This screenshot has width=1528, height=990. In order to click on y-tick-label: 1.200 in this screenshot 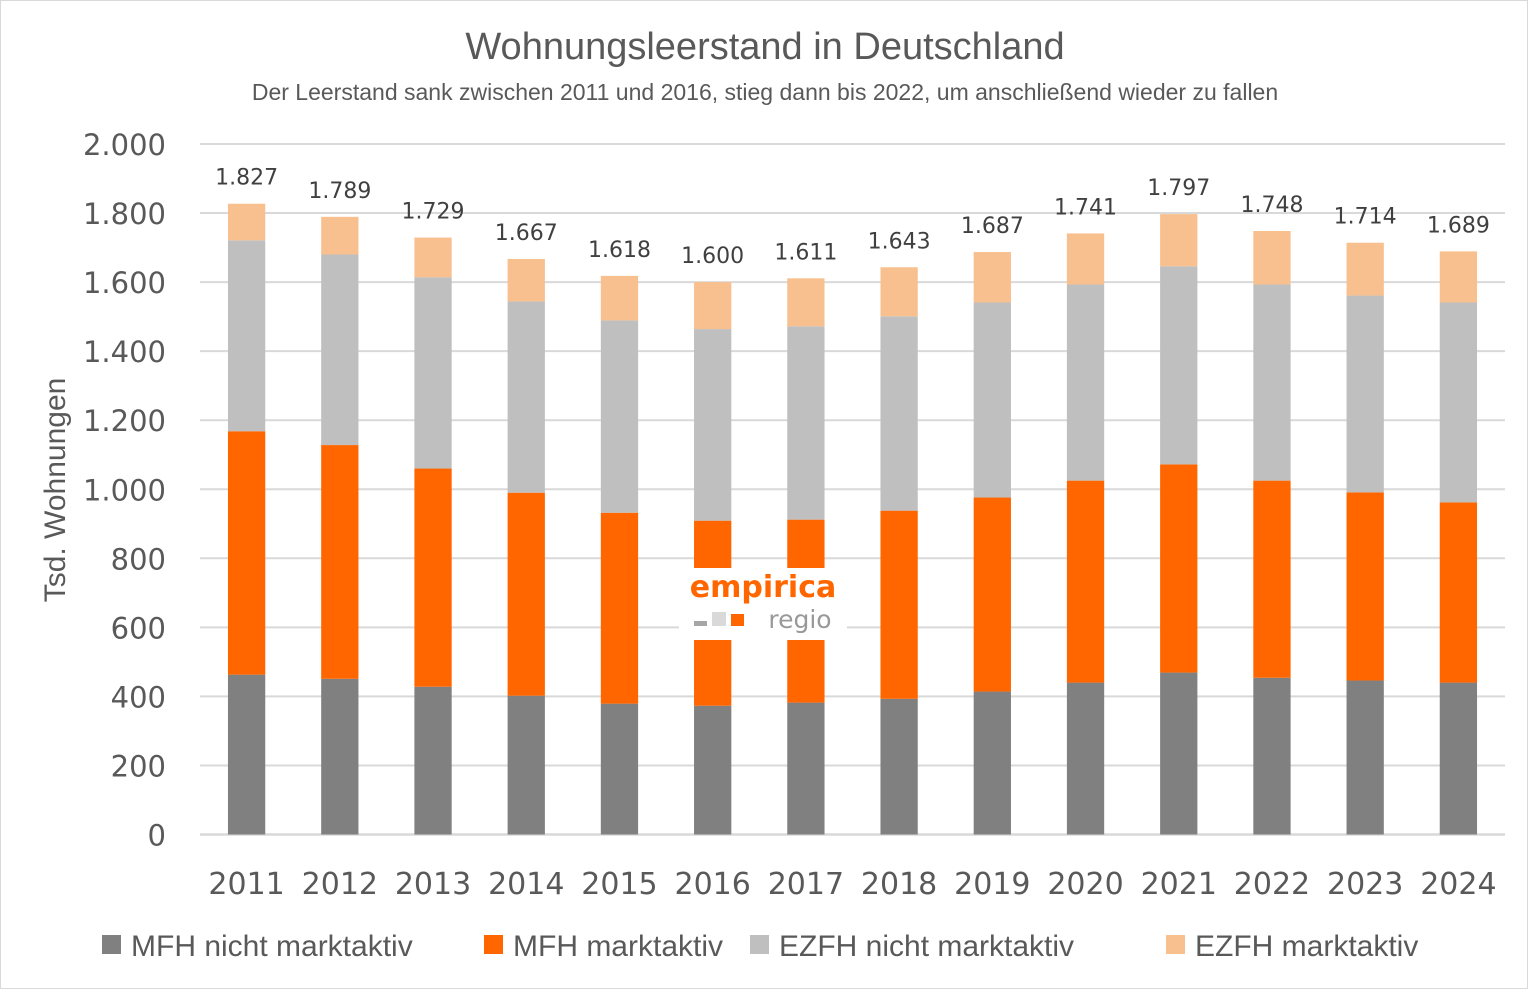, I will do `click(124, 421)`.